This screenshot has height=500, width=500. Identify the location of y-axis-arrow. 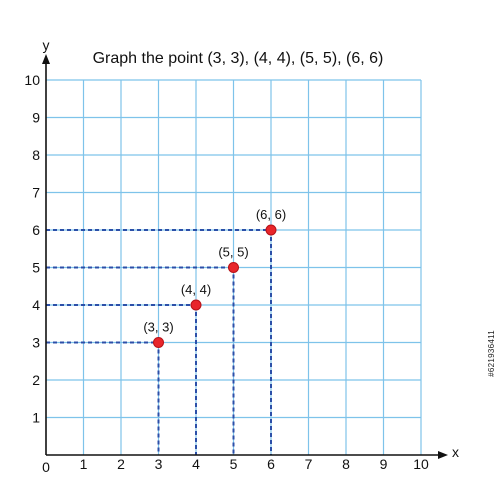
(46, 59).